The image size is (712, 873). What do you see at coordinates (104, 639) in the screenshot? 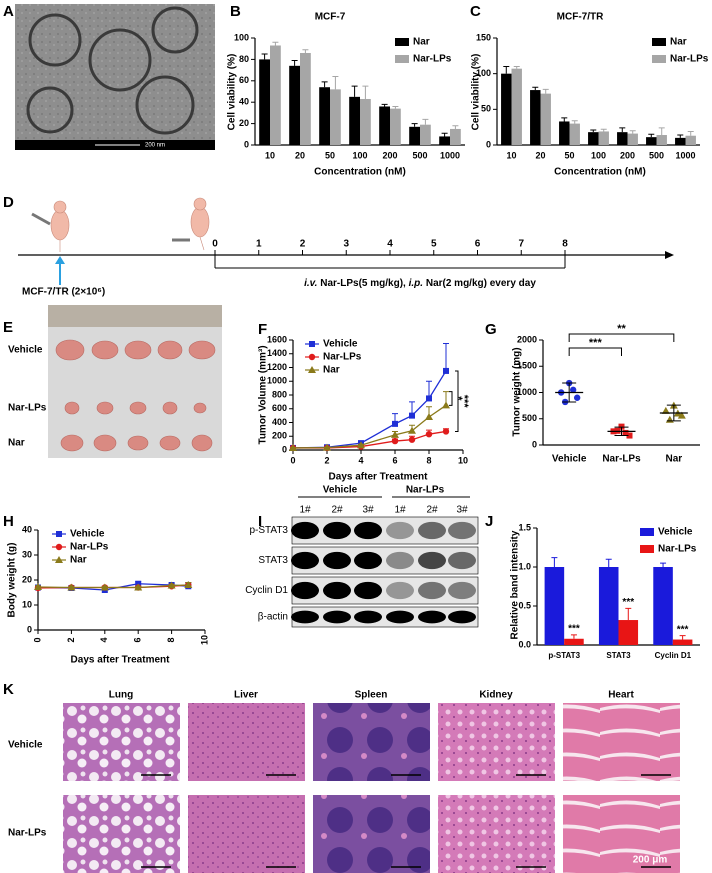
I see `x-tick-label: 4` at bounding box center [104, 639].